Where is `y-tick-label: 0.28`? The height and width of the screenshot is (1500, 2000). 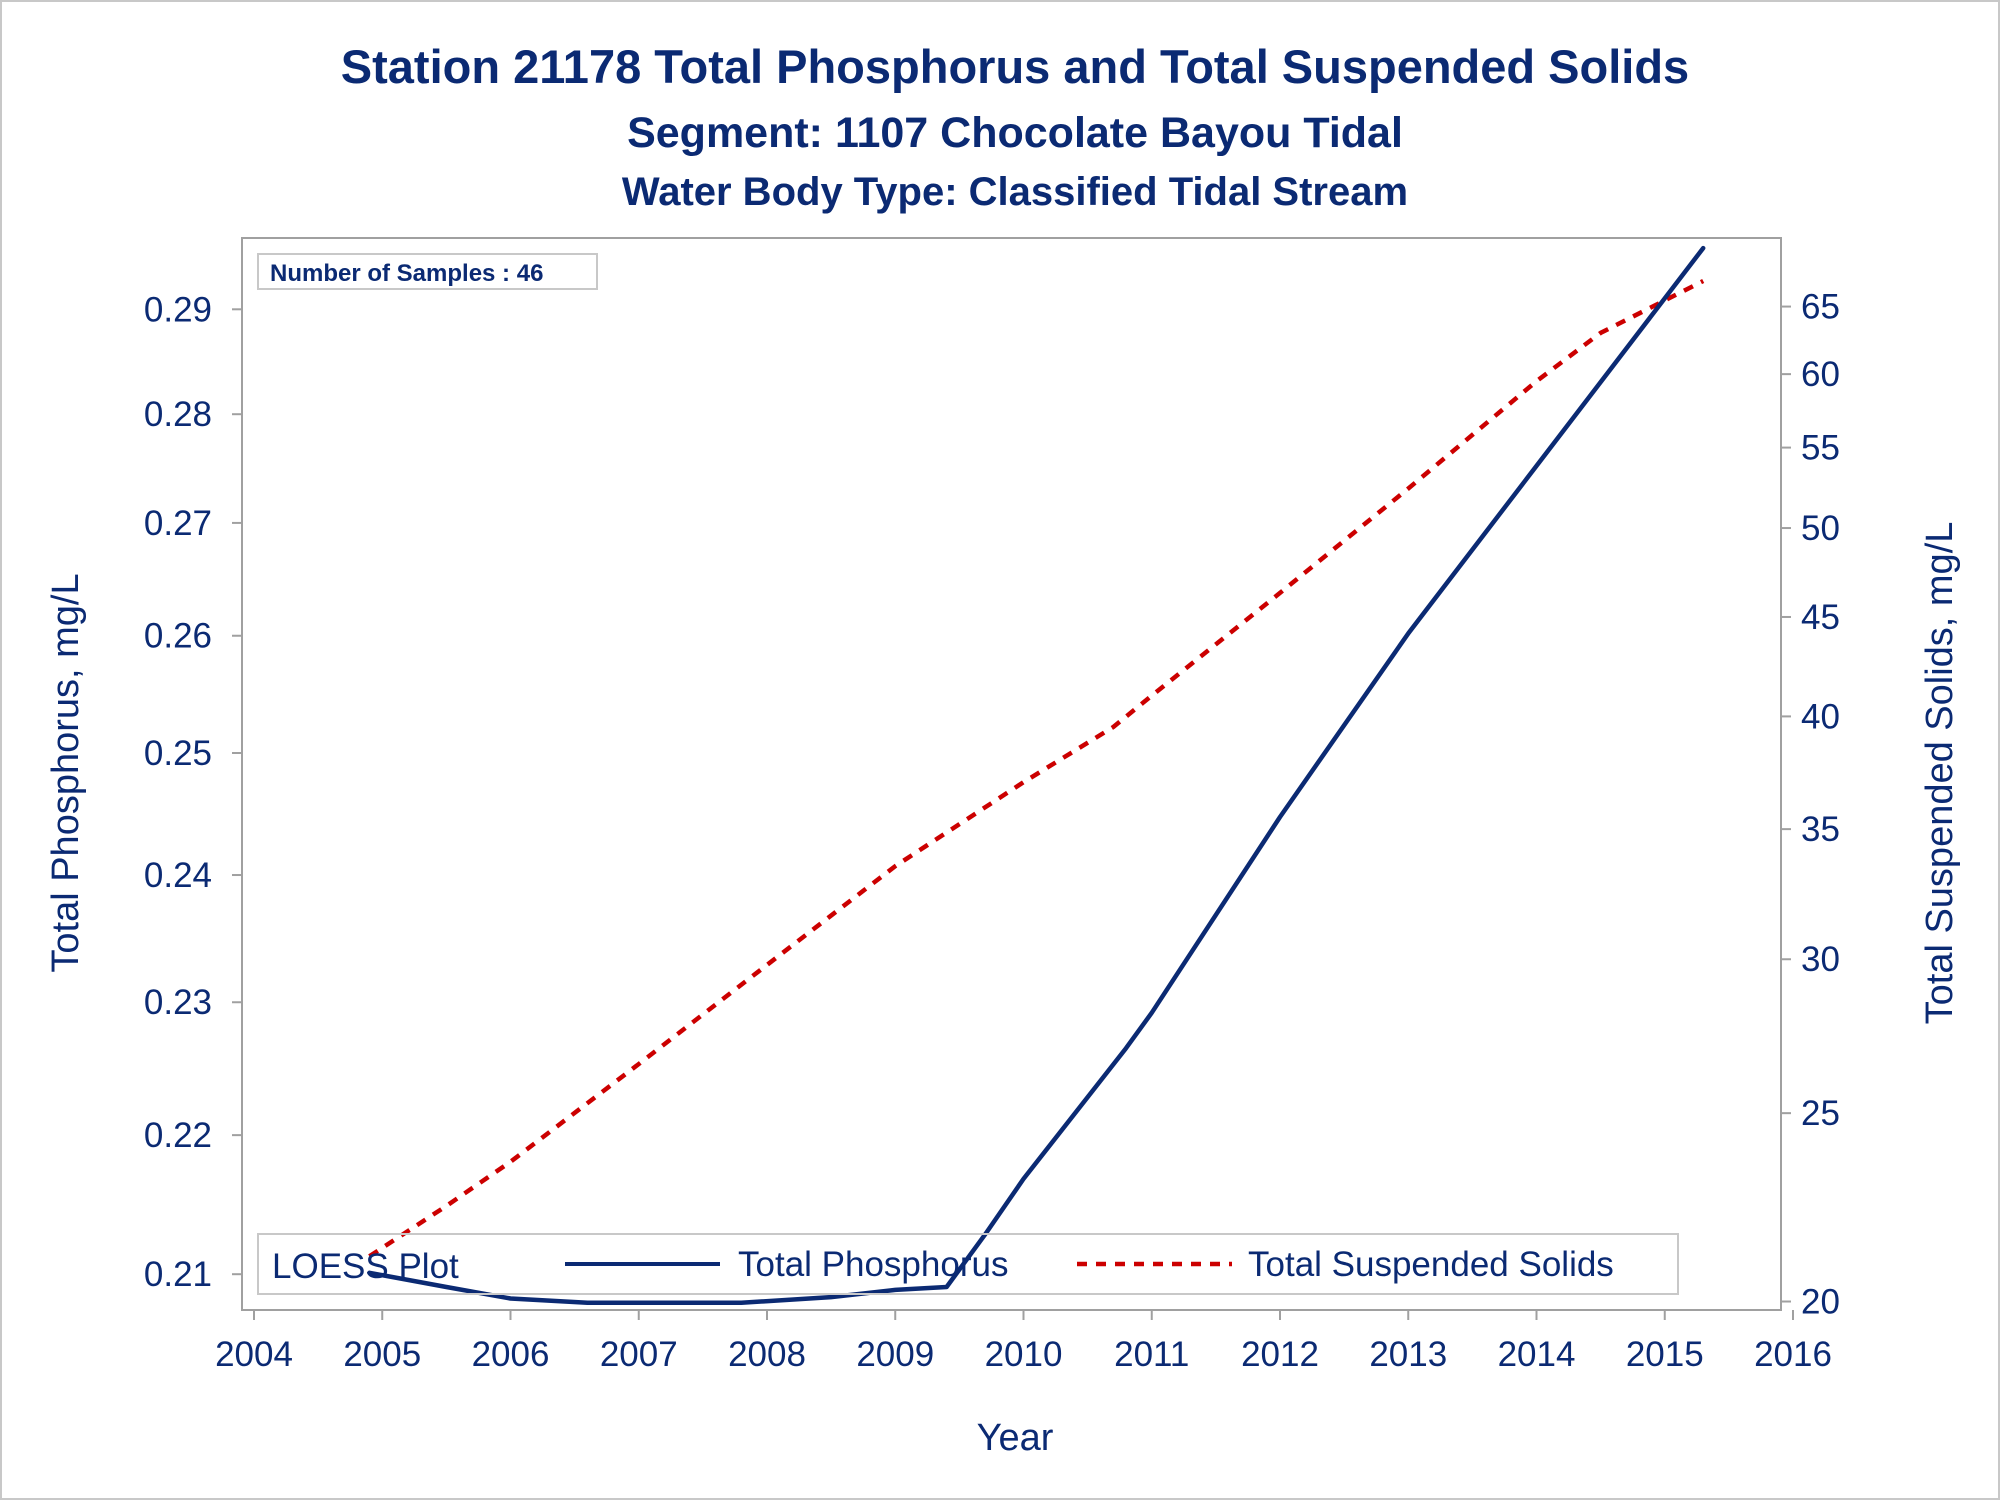 y-tick-label: 0.28 is located at coordinates (178, 414).